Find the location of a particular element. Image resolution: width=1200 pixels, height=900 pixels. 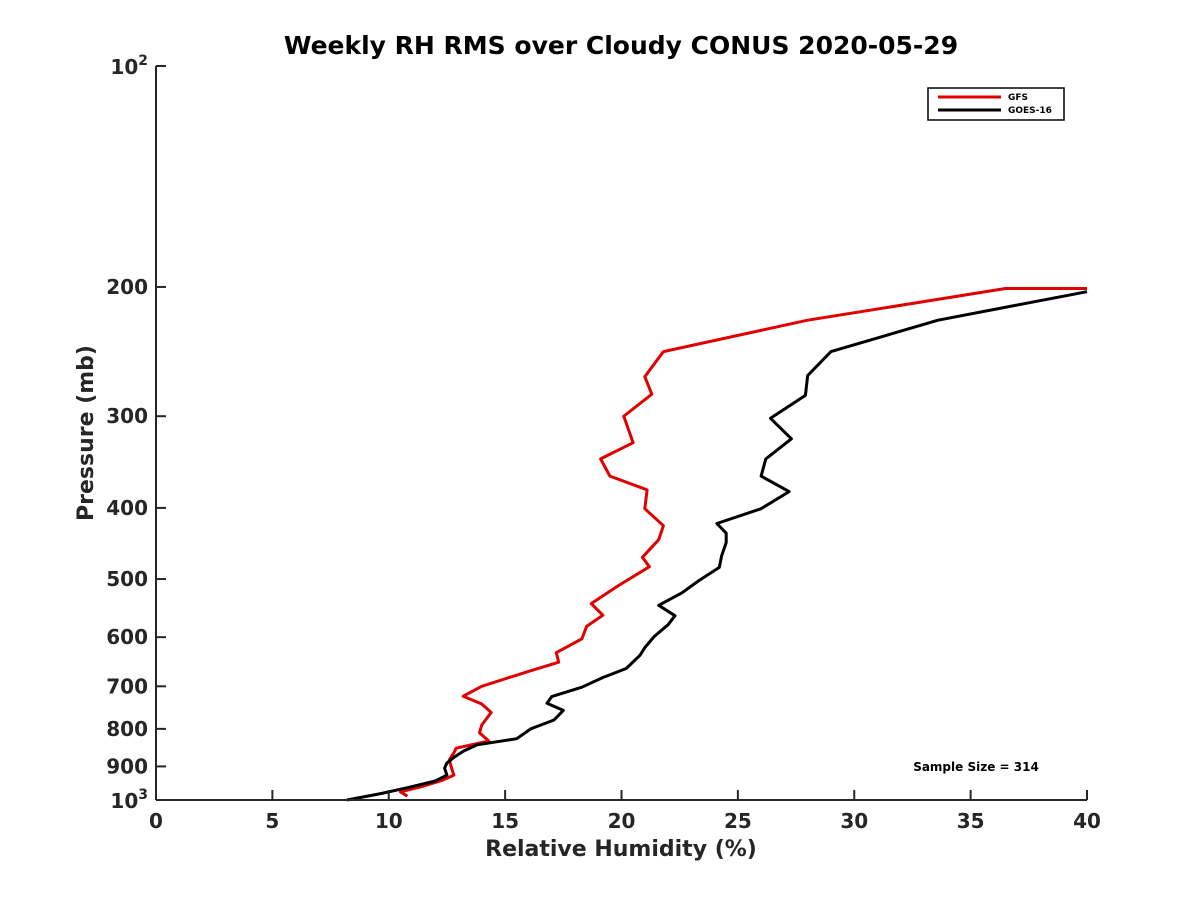

legend-box is located at coordinates (996, 104).